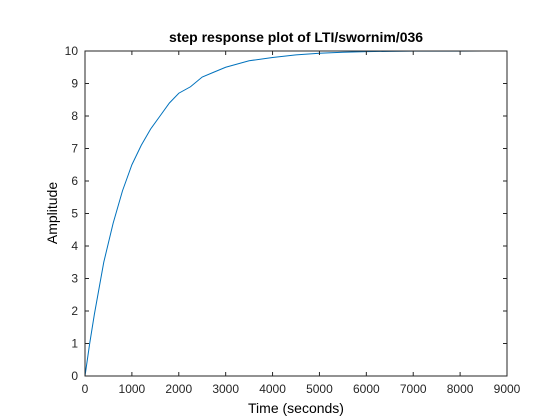 The width and height of the screenshot is (560, 420). Describe the element at coordinates (366, 389) in the screenshot. I see `x-tick-label: 6000` at that location.